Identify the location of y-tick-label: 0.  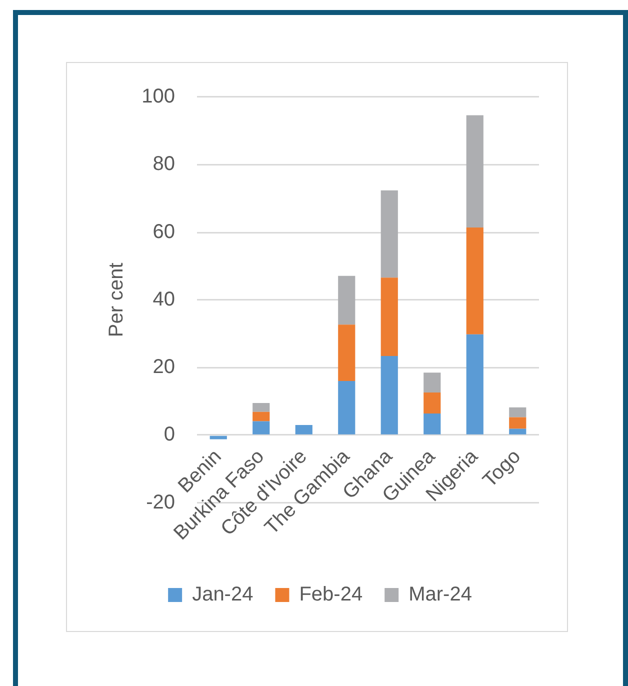
(169, 435).